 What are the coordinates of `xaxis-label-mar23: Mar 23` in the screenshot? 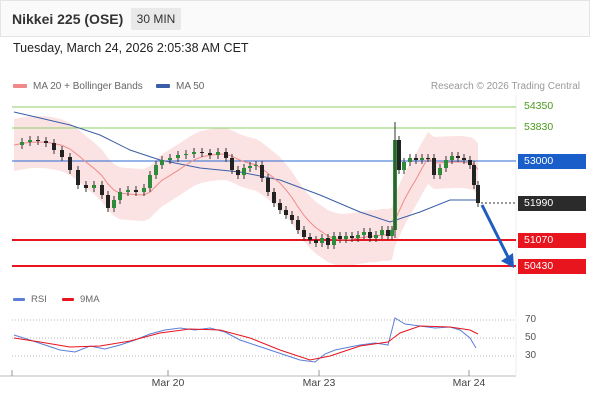 It's located at (319, 383).